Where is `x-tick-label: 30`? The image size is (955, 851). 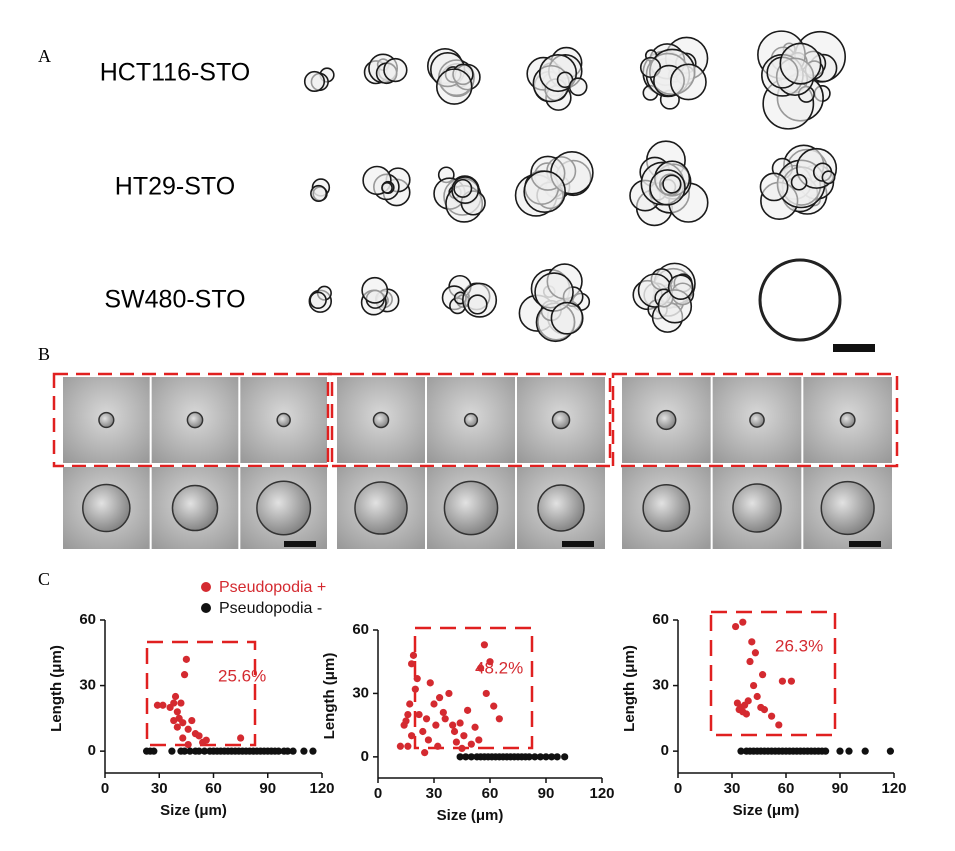 x-tick-label: 30 is located at coordinates (159, 788).